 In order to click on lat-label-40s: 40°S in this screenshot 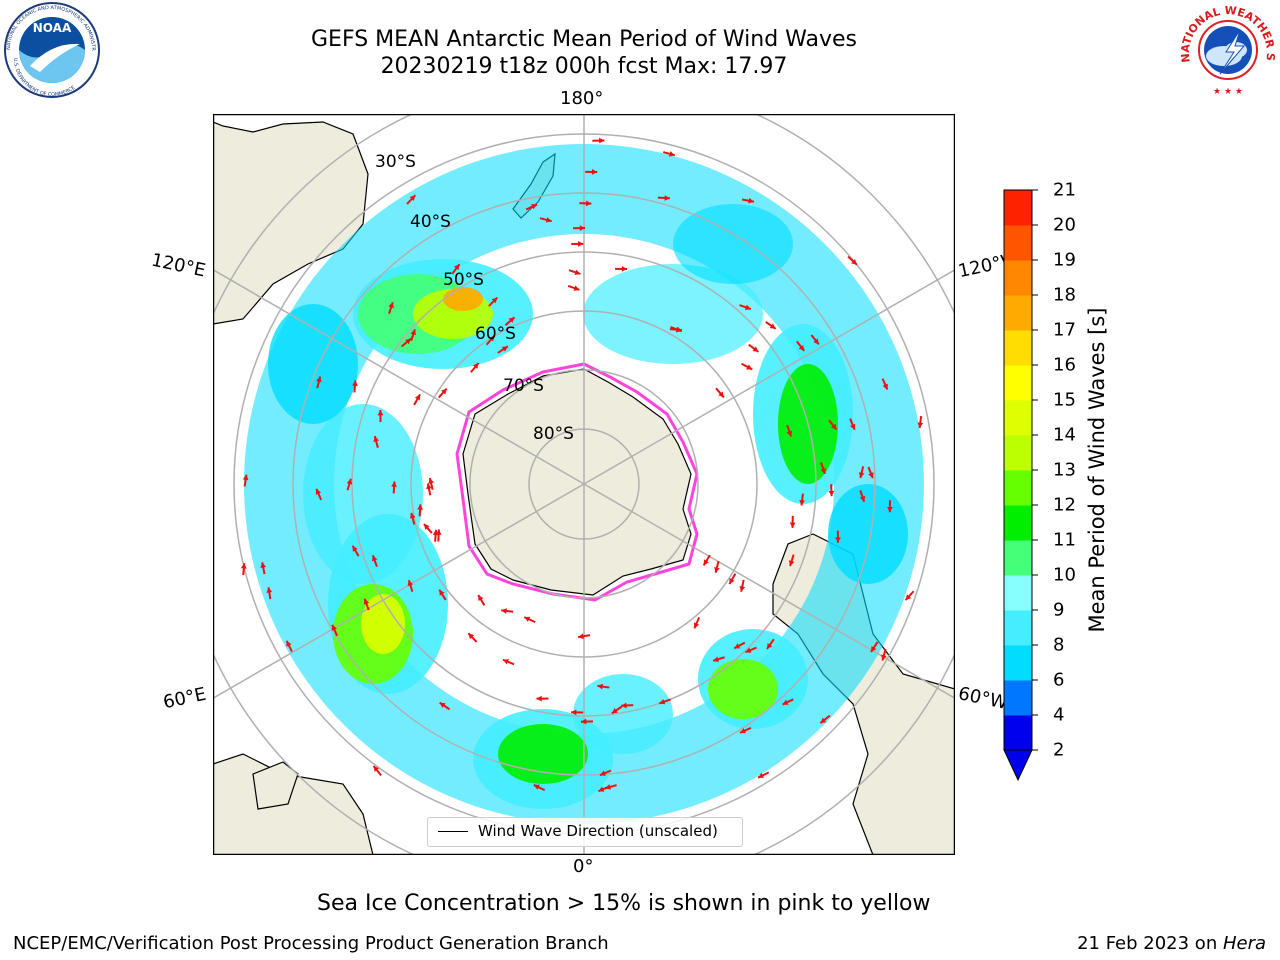, I will do `click(430, 222)`.